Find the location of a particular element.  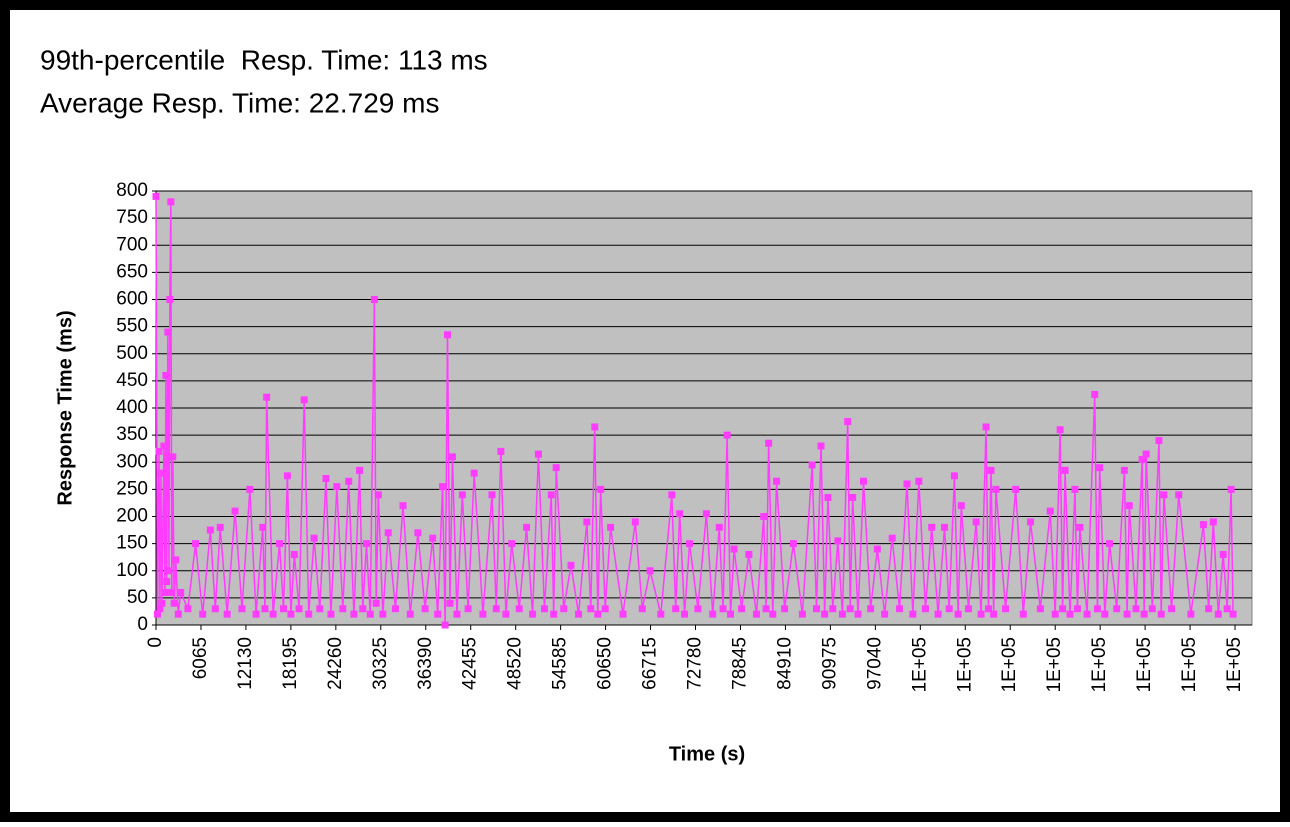

y-tick-label: 250 is located at coordinates (132, 488).